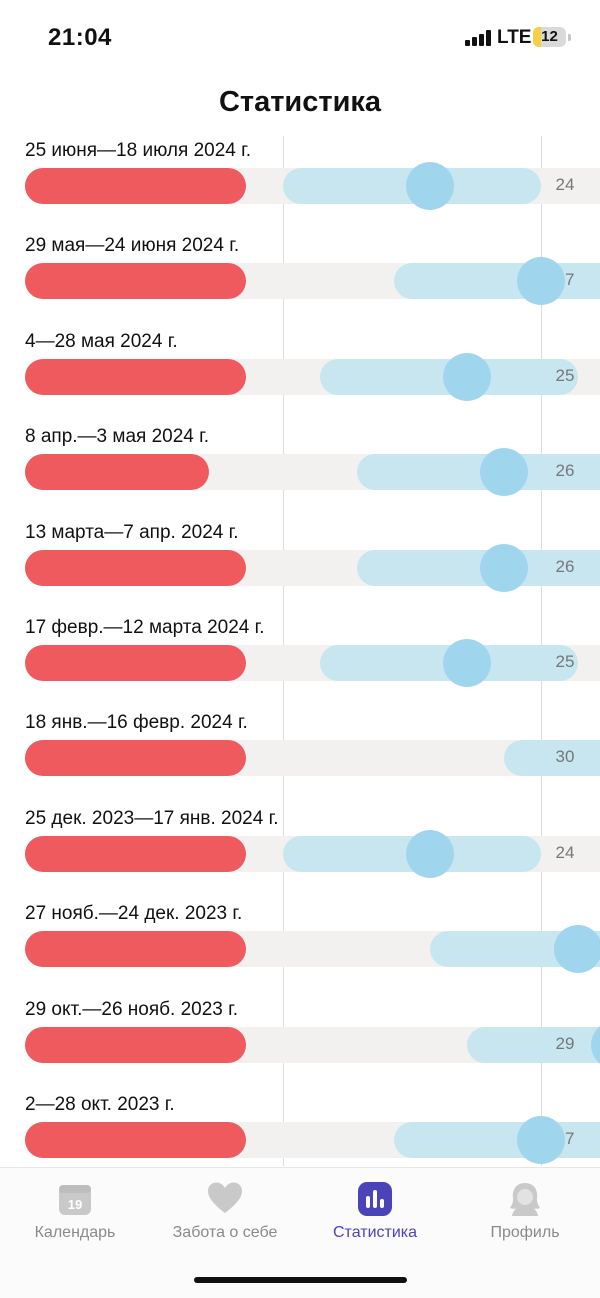  What do you see at coordinates (300, 469) in the screenshot?
I see `cycle-row: 8 апр.—3 мая 2024 г. 26` at bounding box center [300, 469].